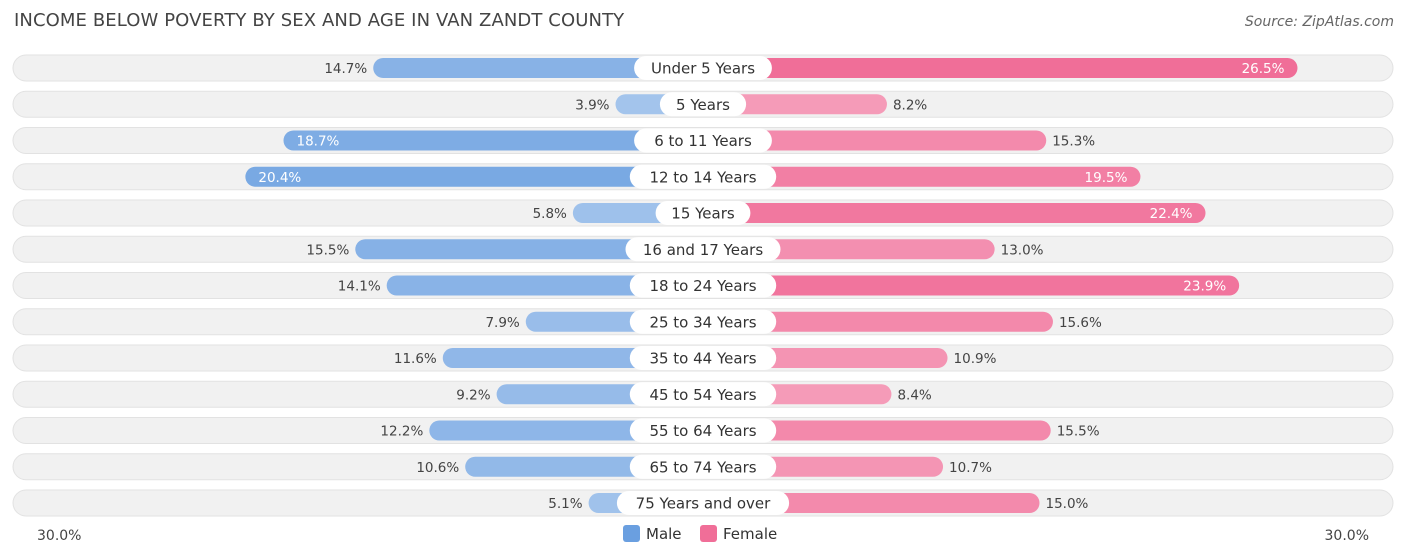 The width and height of the screenshot is (1406, 559). What do you see at coordinates (59, 536) in the screenshot?
I see `axis-left-label: 30.0%` at bounding box center [59, 536].